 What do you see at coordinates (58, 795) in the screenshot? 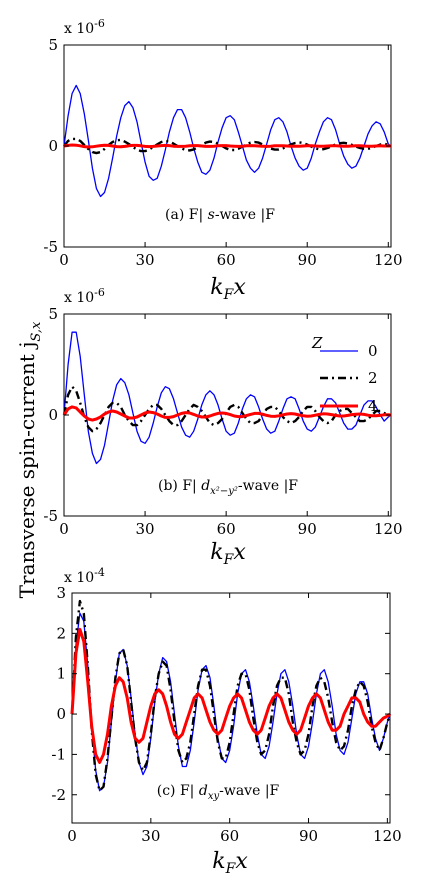
I see `panel-c-y-tick-label: -2` at bounding box center [58, 795].